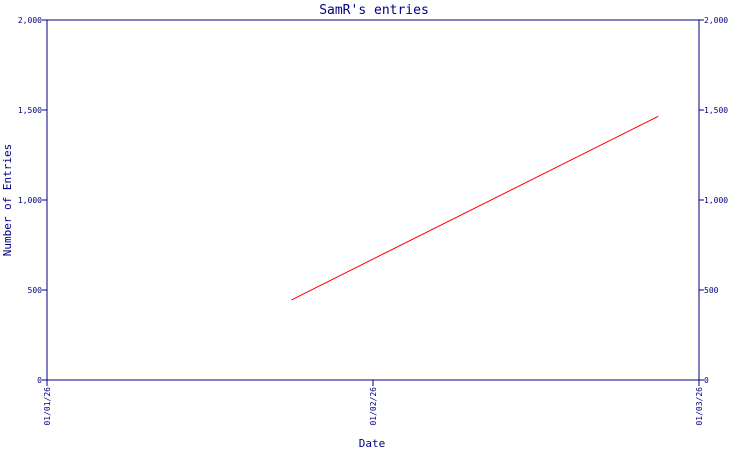  What do you see at coordinates (373, 406) in the screenshot?
I see `x-tick-label: 01/02/26` at bounding box center [373, 406].